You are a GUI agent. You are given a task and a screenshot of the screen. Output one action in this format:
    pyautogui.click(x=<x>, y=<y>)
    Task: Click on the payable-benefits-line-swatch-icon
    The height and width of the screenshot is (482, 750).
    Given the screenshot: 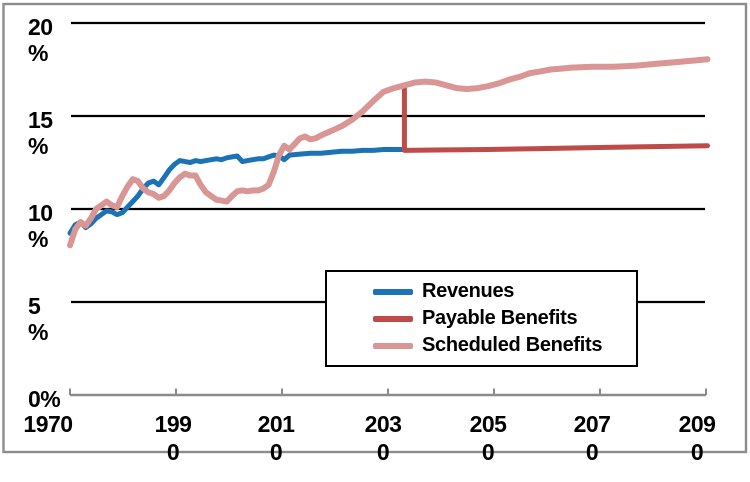 What is the action you would take?
    pyautogui.click(x=393, y=318)
    